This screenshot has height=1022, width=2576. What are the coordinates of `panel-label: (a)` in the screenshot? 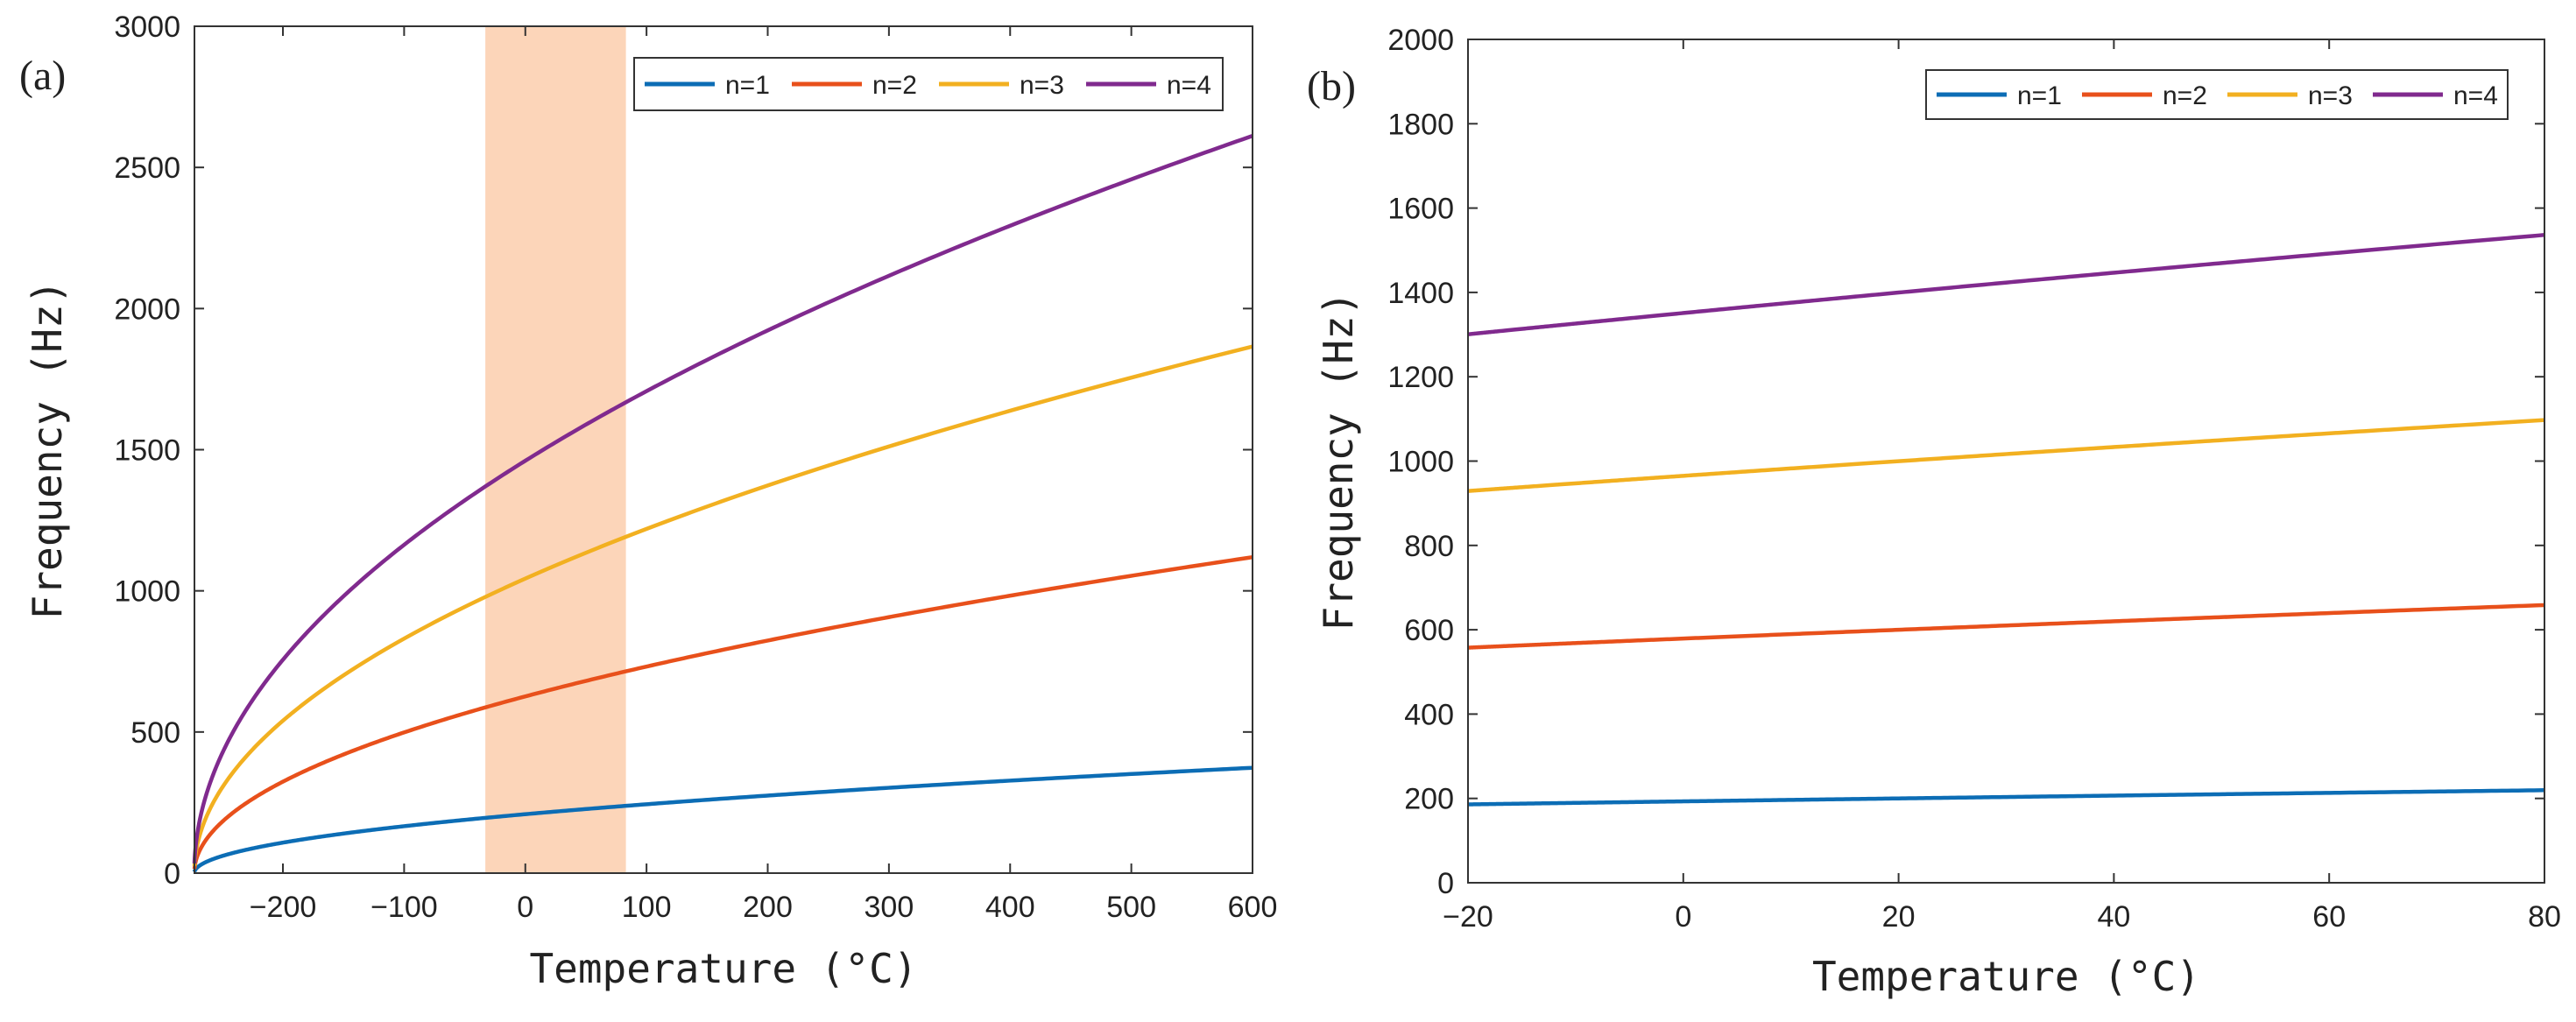 It's located at (42, 76).